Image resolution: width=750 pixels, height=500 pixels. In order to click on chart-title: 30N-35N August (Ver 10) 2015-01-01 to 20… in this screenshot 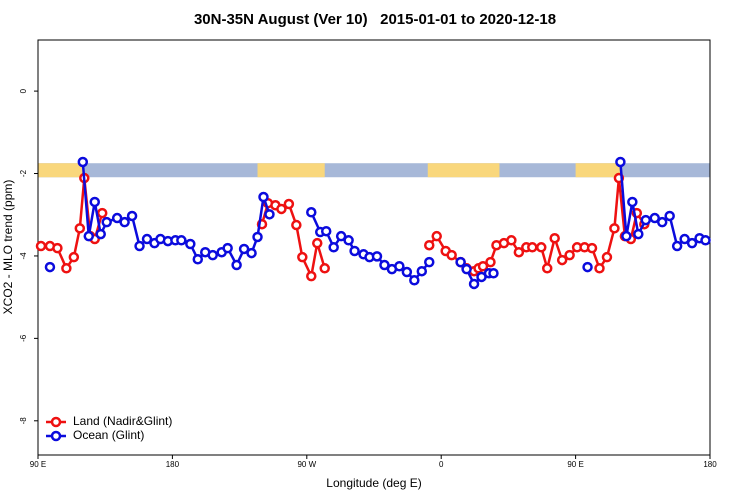, I will do `click(375, 19)`.